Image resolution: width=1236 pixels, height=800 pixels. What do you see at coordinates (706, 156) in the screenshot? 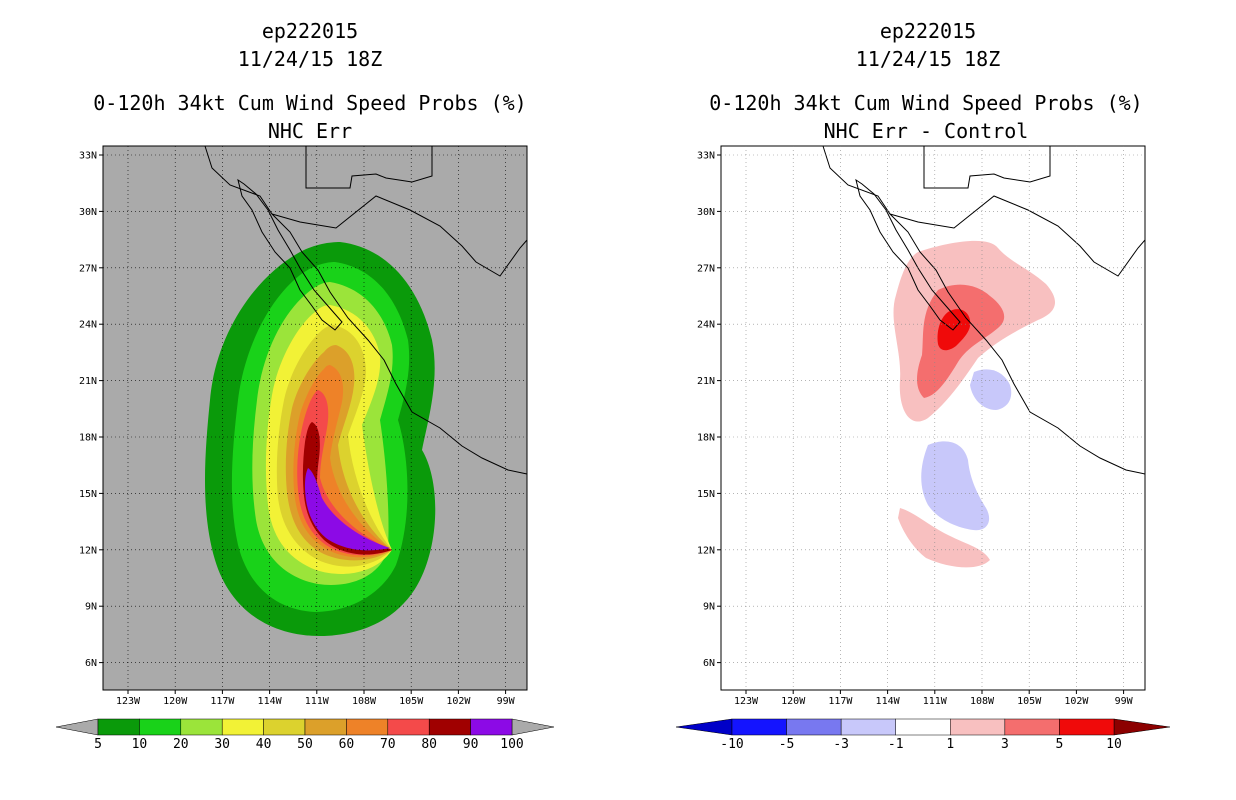
I see `right-lat-label: 33N` at bounding box center [706, 156].